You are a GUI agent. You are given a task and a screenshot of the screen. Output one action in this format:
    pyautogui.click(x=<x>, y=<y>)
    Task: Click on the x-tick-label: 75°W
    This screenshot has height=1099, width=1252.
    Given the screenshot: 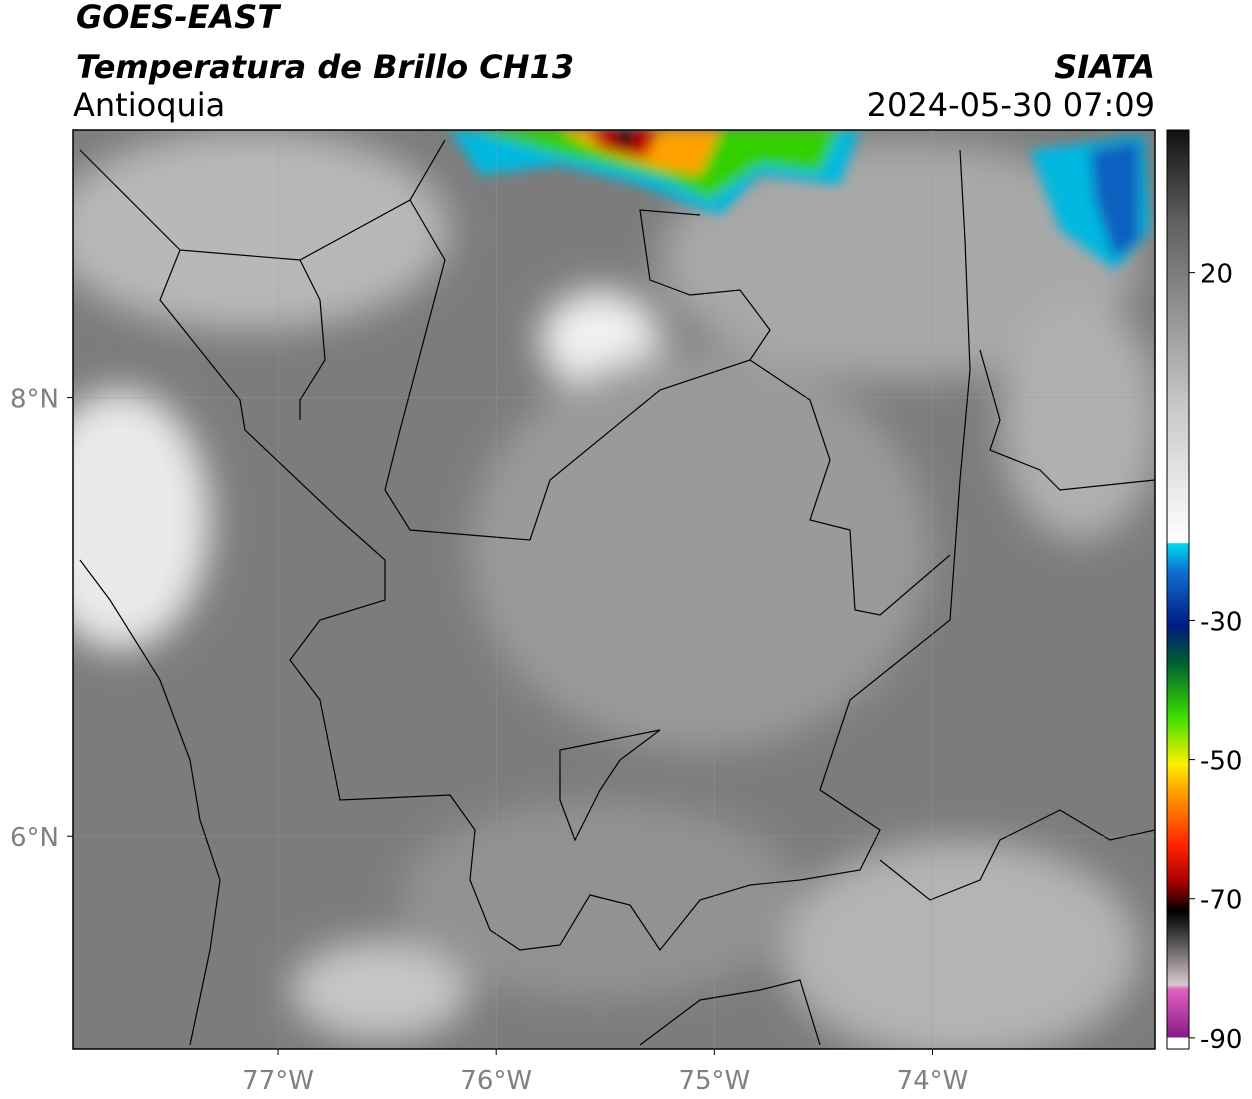 What is the action you would take?
    pyautogui.click(x=714, y=1081)
    